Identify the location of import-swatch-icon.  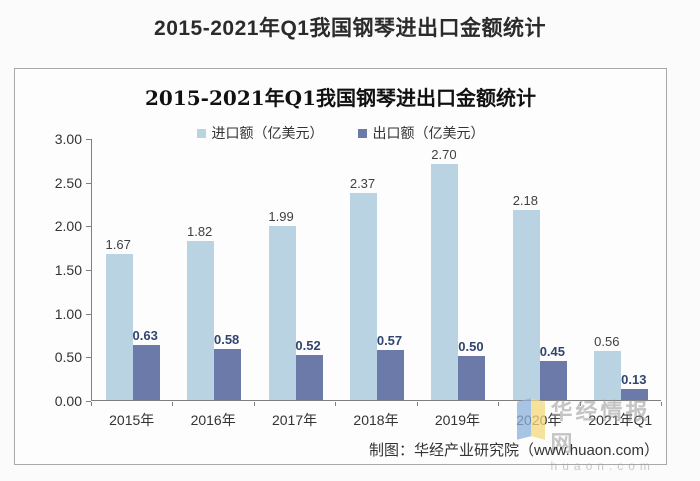
(201, 133).